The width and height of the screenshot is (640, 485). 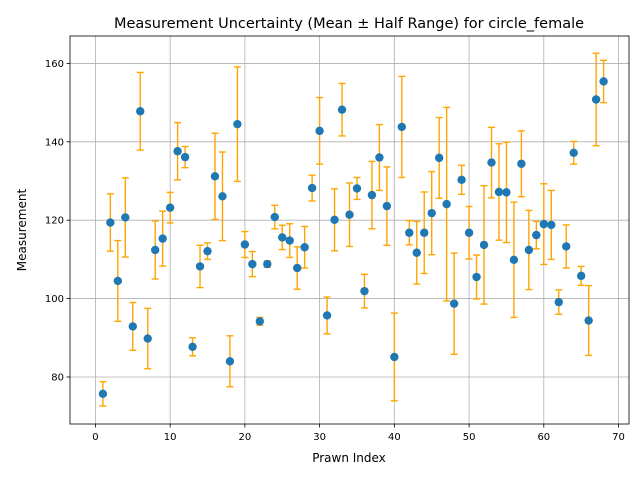 I want to click on x-tick-label: 10, so click(x=170, y=437).